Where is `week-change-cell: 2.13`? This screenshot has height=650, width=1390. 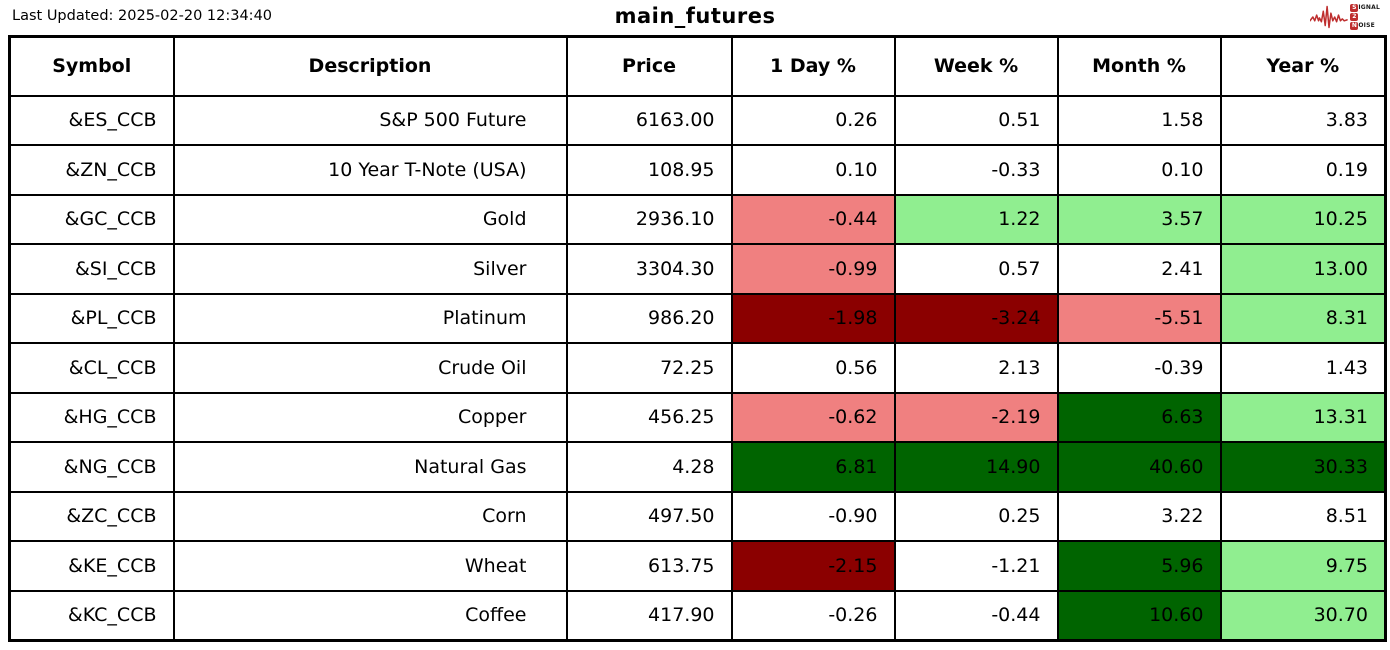
week-change-cell: 2.13 is located at coordinates (976, 368).